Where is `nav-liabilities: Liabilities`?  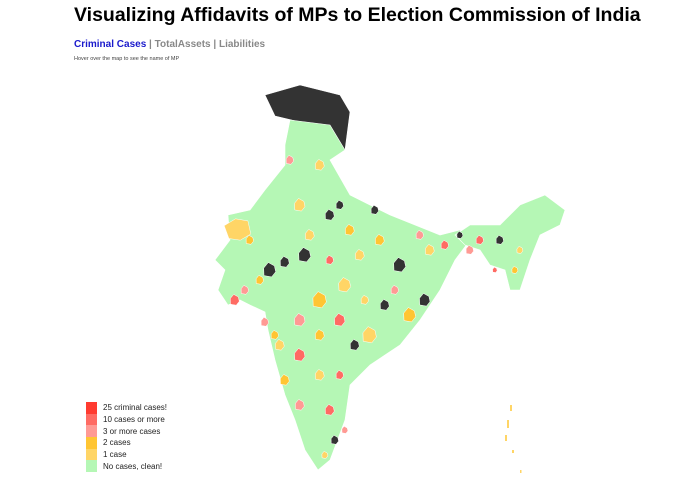
nav-liabilities: Liabilities is located at coordinates (242, 44).